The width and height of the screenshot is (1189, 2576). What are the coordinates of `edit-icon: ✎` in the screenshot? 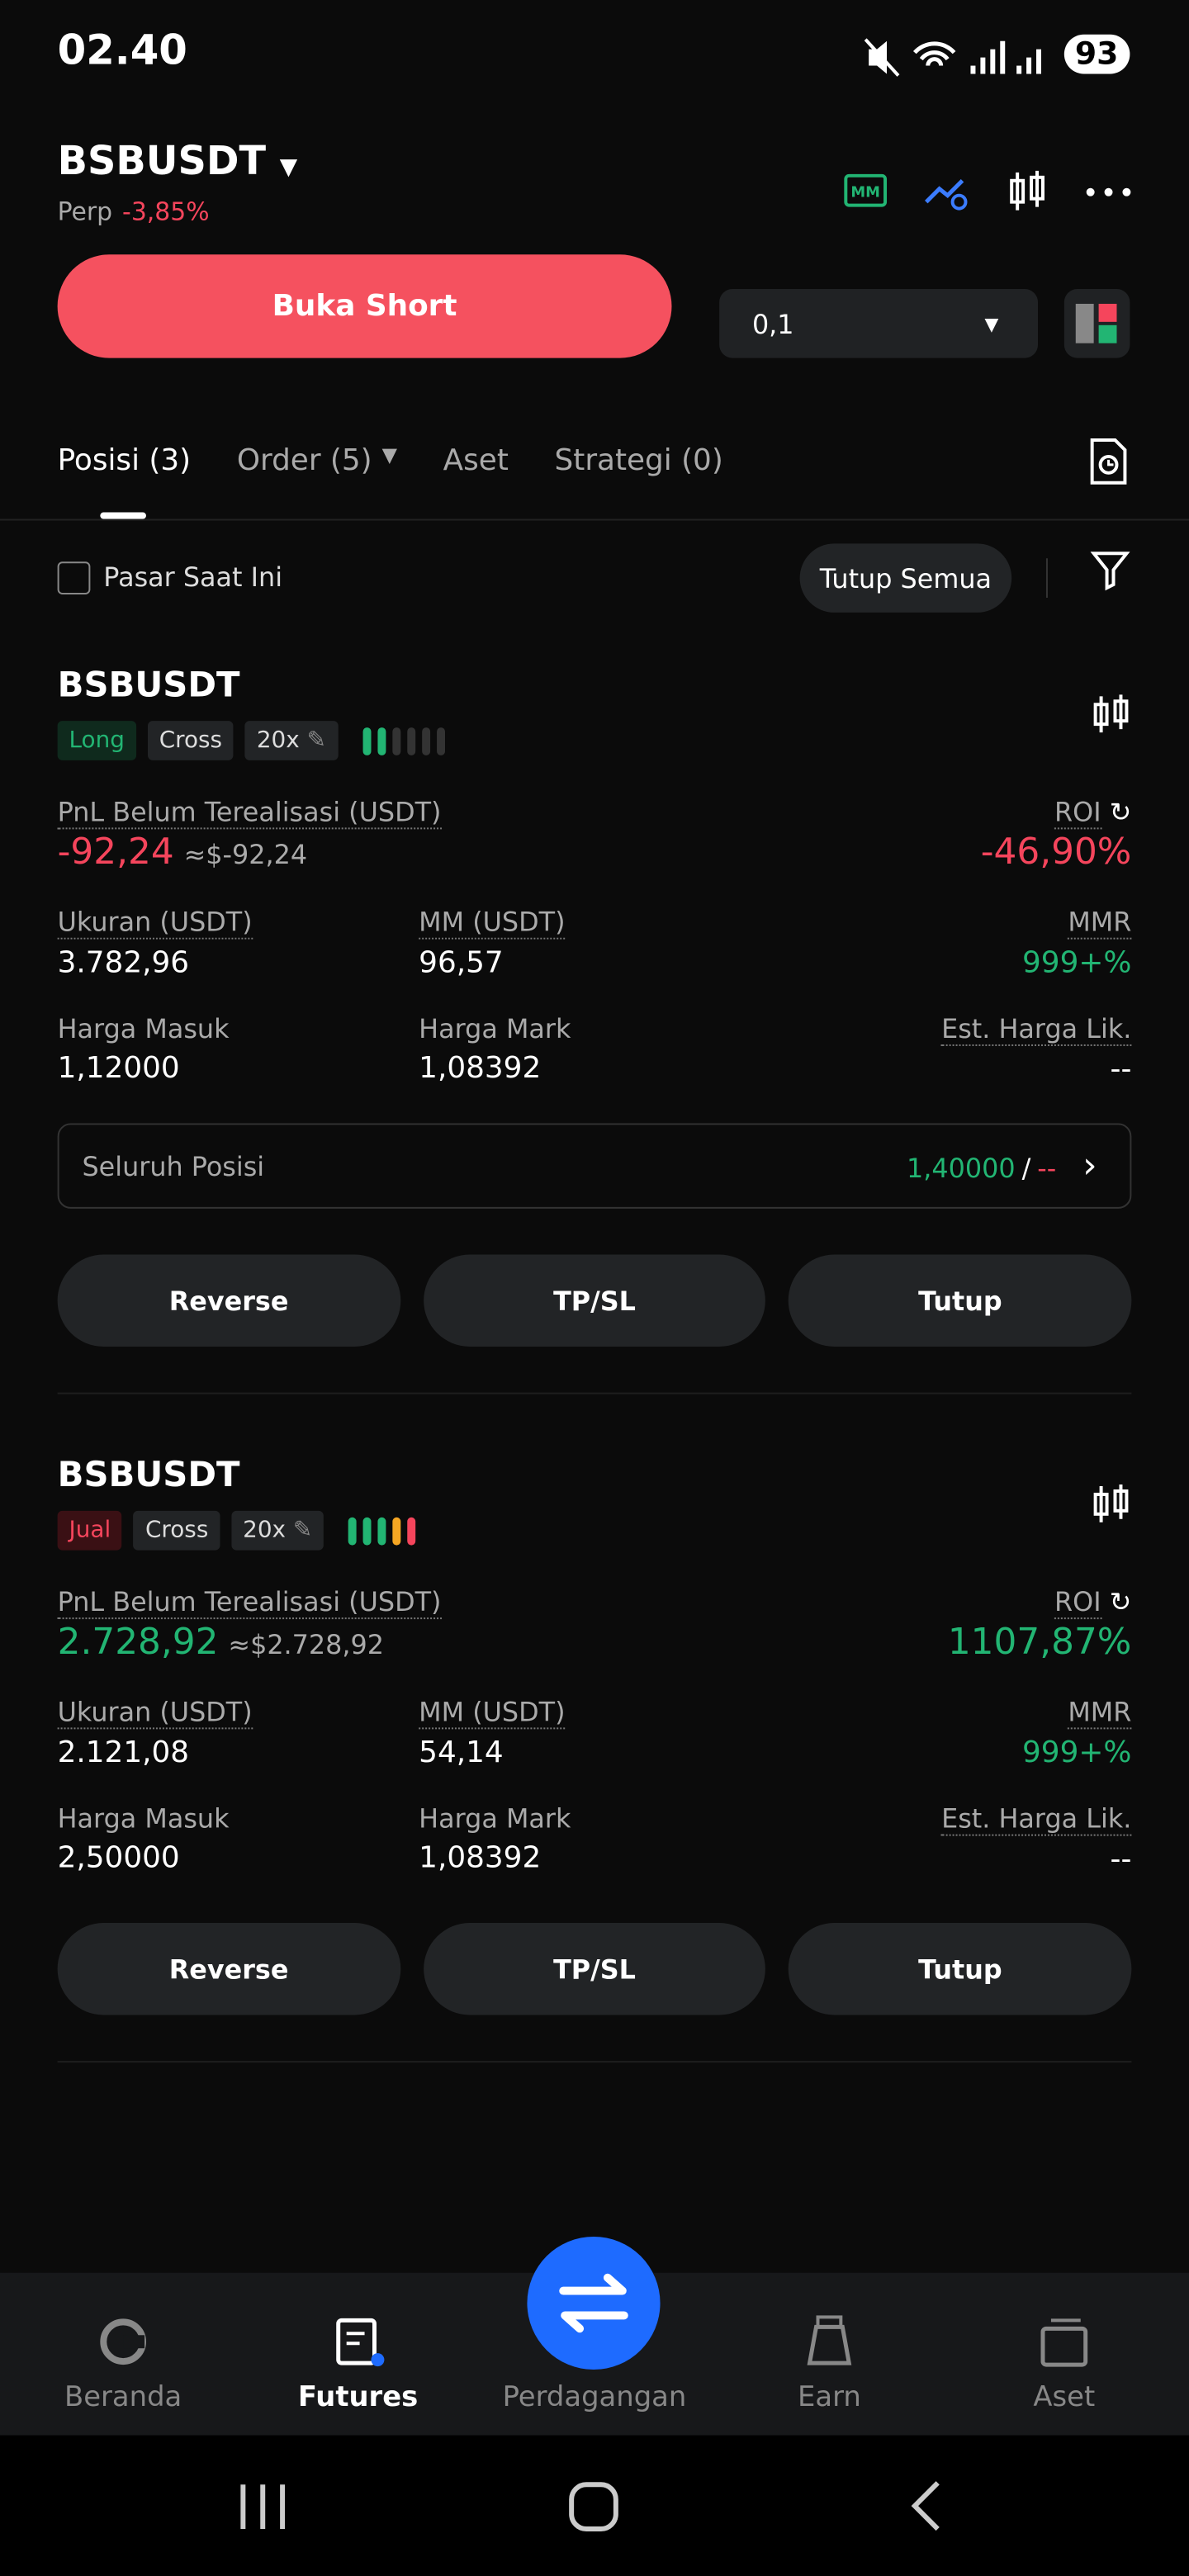 It's located at (312, 740).